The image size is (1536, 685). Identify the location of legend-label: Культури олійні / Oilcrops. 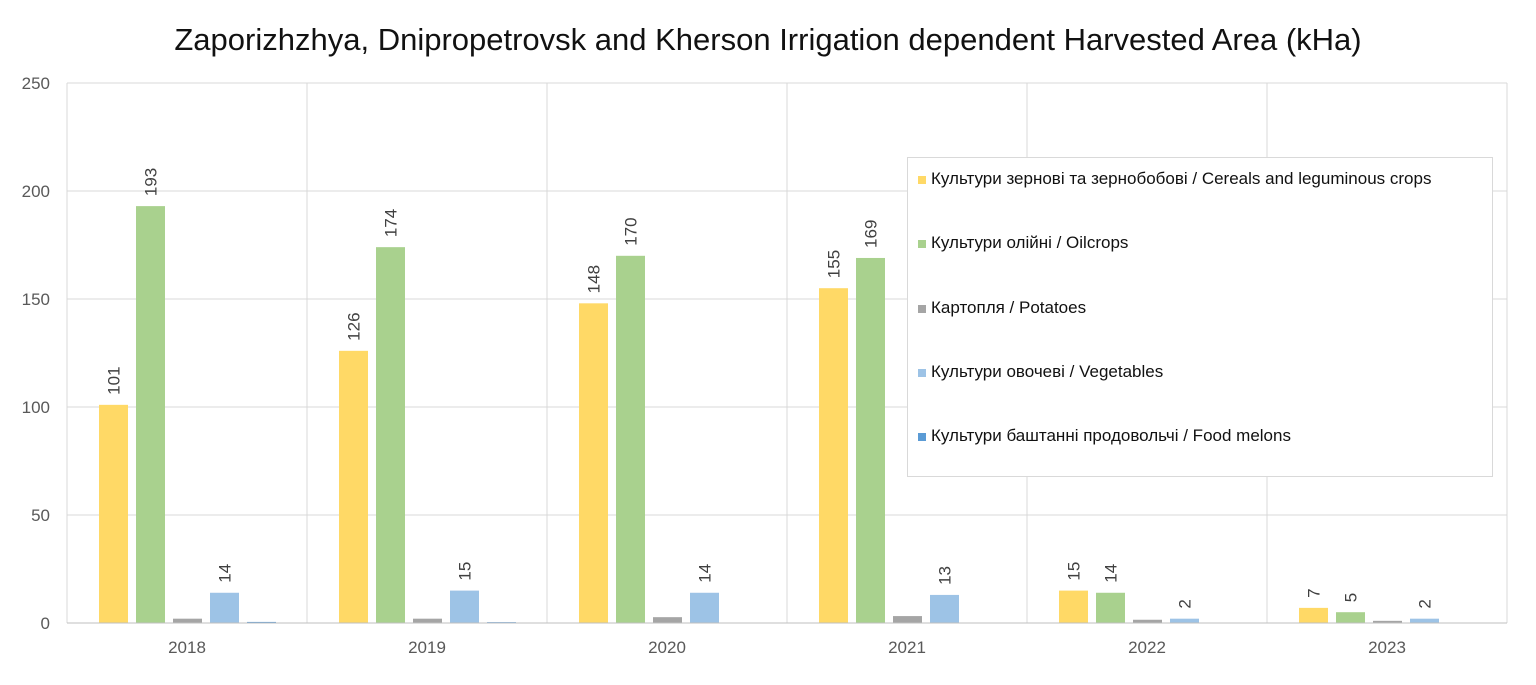
(1030, 242).